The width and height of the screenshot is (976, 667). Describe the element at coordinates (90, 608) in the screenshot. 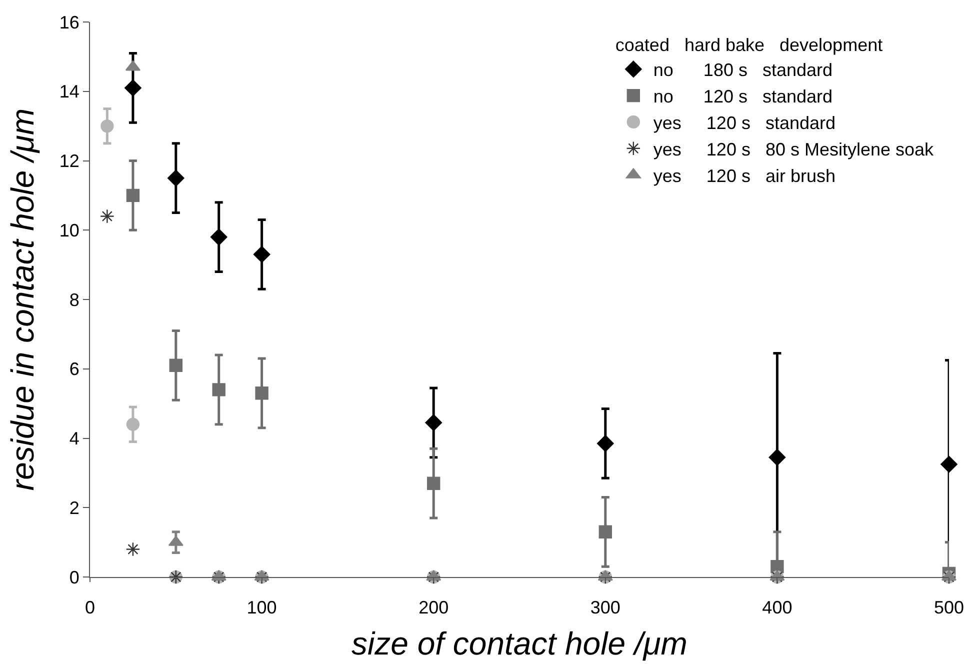

I see `x-tick-label: 0` at that location.